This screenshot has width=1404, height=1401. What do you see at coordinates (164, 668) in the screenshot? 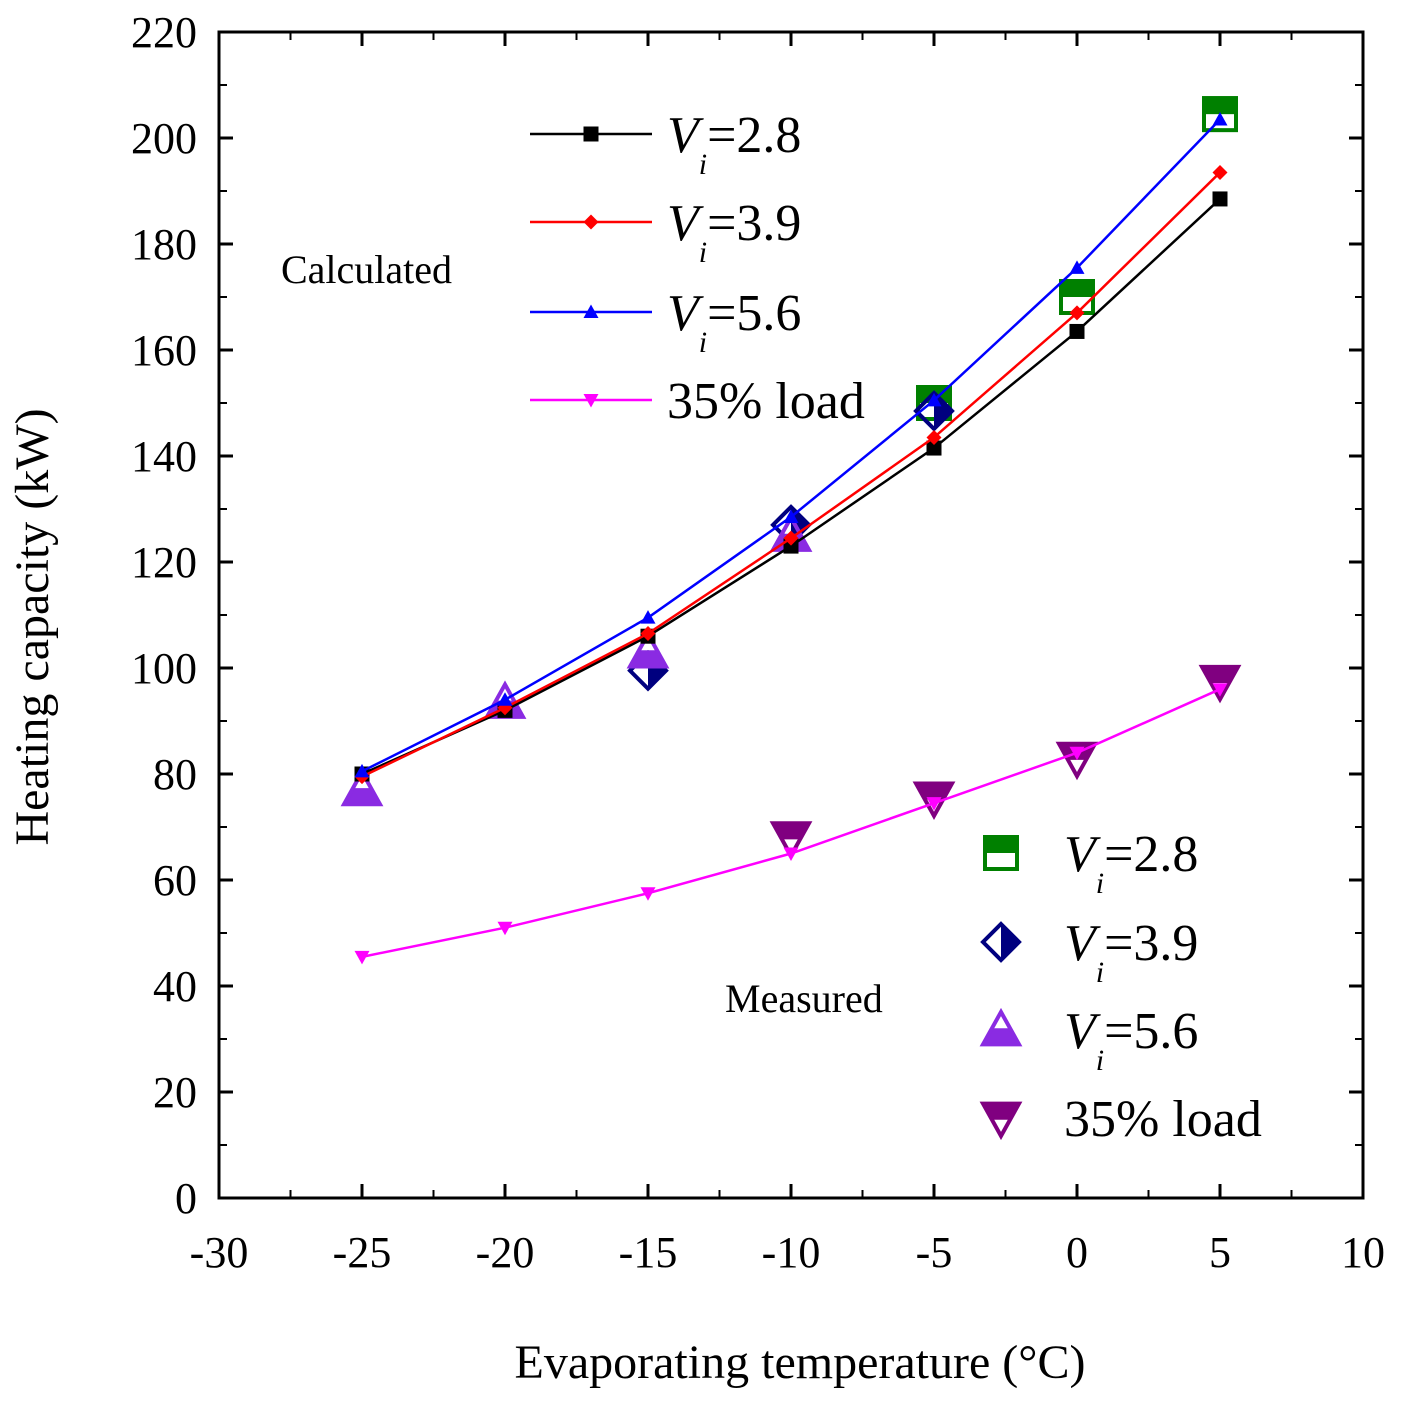
I see `y-tick-label: 100` at bounding box center [164, 668].